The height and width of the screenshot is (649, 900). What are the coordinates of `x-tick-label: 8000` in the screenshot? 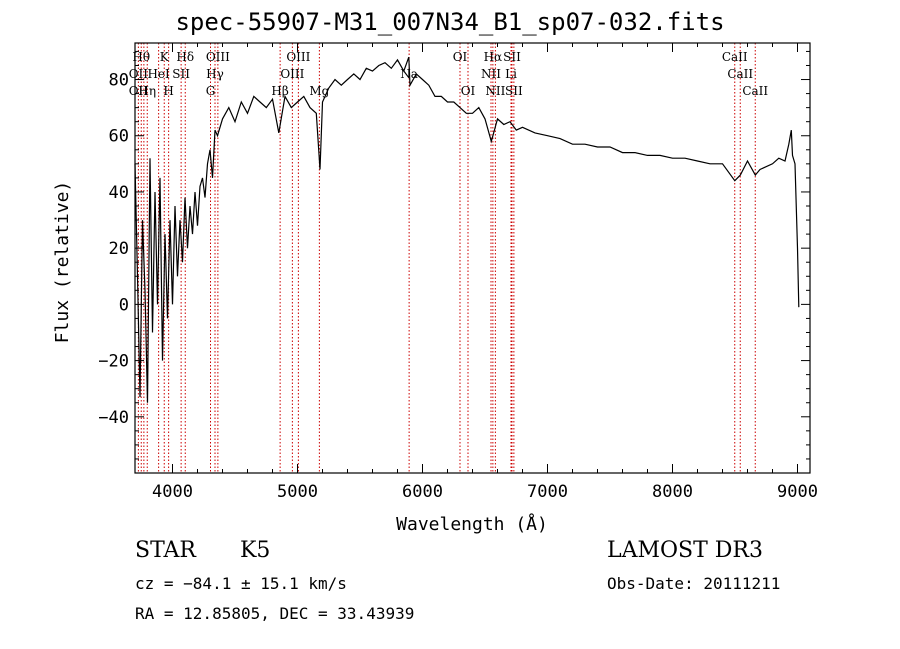 It's located at (672, 492).